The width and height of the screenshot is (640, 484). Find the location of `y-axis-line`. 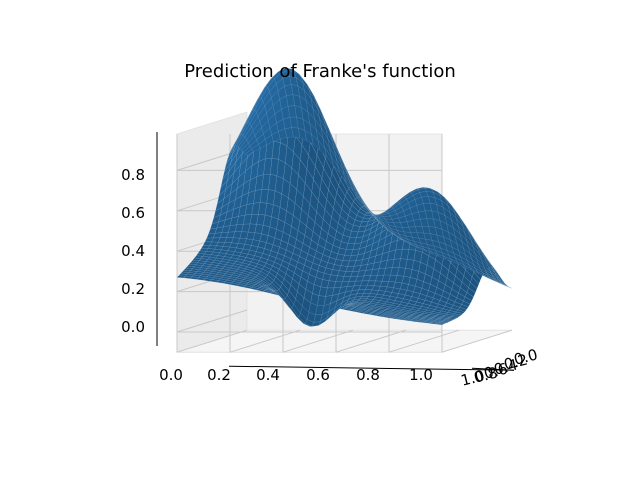

y-axis-line is located at coordinates (493, 369).